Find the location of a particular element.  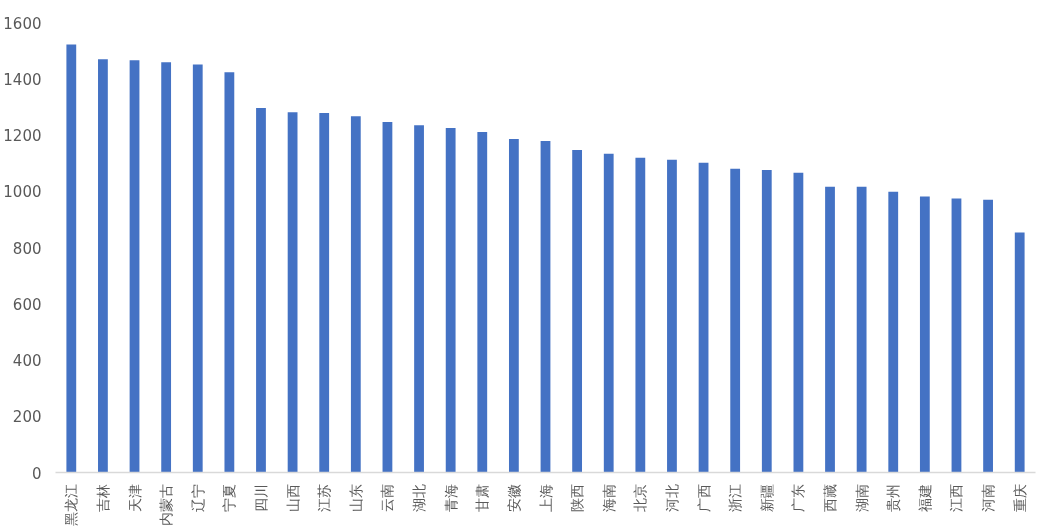

x-tick-label: 新疆 is located at coordinates (766, 497).